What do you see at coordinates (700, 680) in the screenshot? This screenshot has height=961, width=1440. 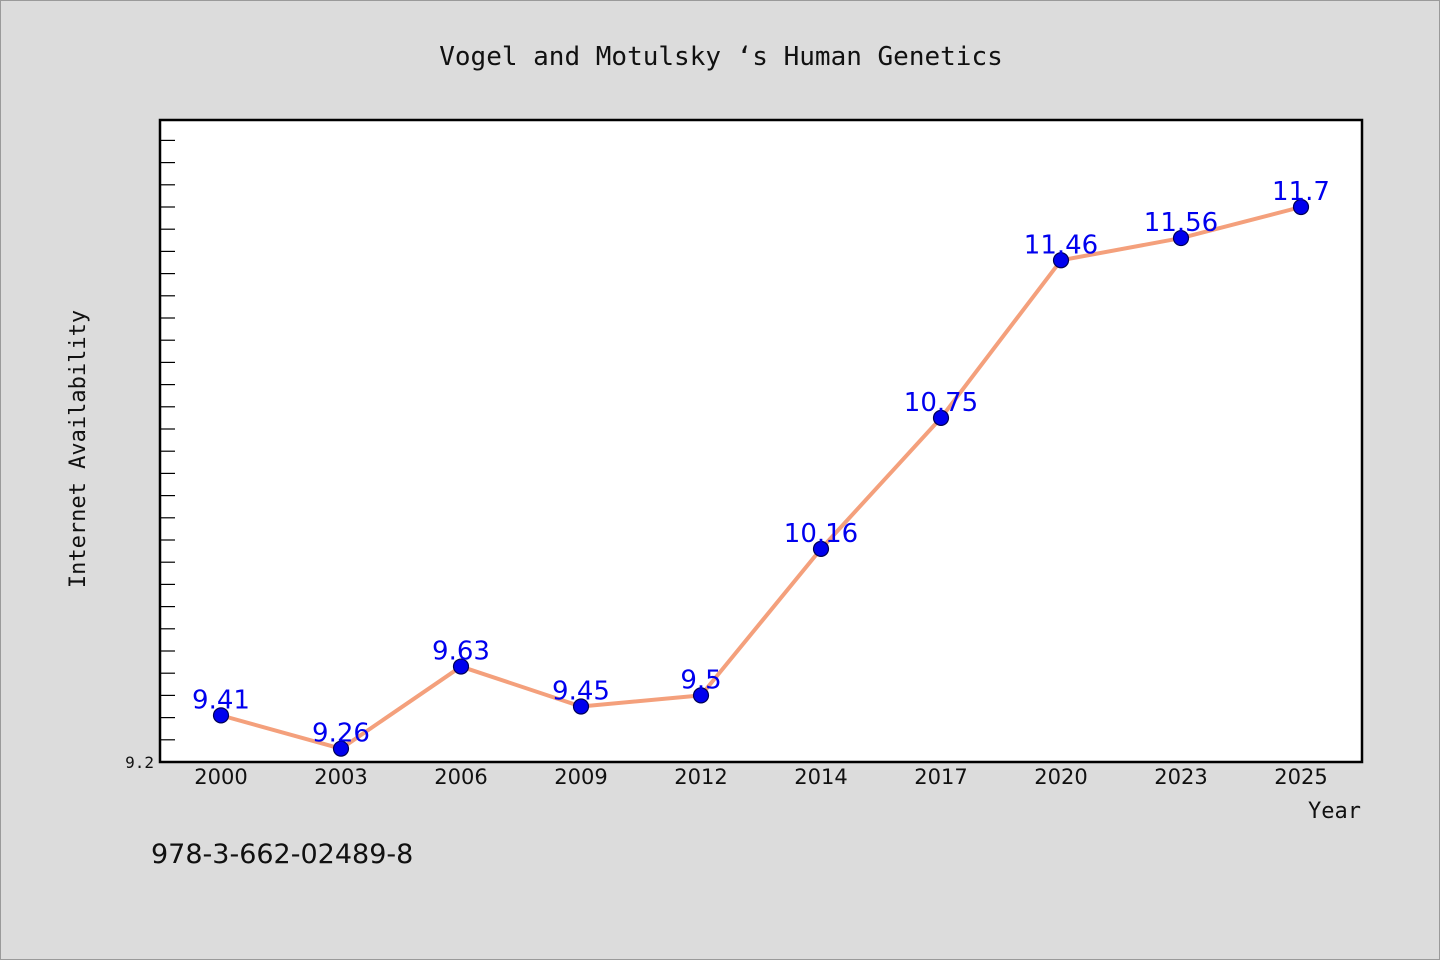 I see `data-label: 9.5` at bounding box center [700, 680].